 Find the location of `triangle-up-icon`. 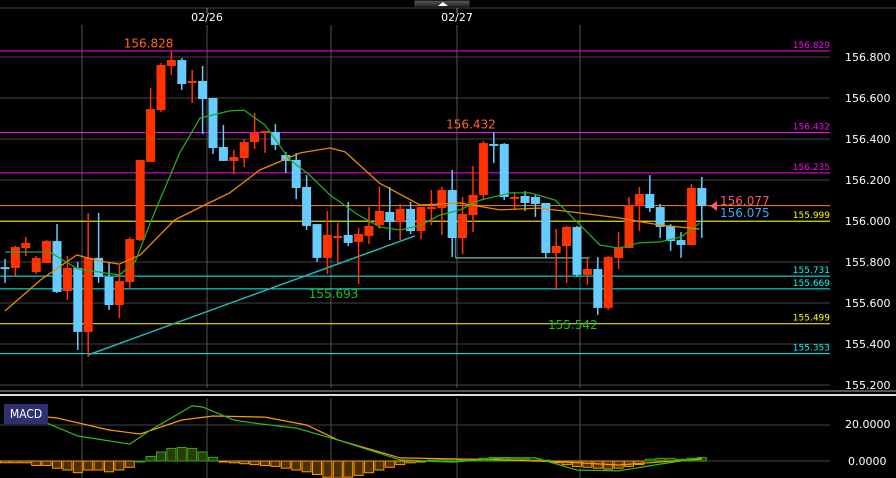

triangle-up-icon is located at coordinates (443, 4).